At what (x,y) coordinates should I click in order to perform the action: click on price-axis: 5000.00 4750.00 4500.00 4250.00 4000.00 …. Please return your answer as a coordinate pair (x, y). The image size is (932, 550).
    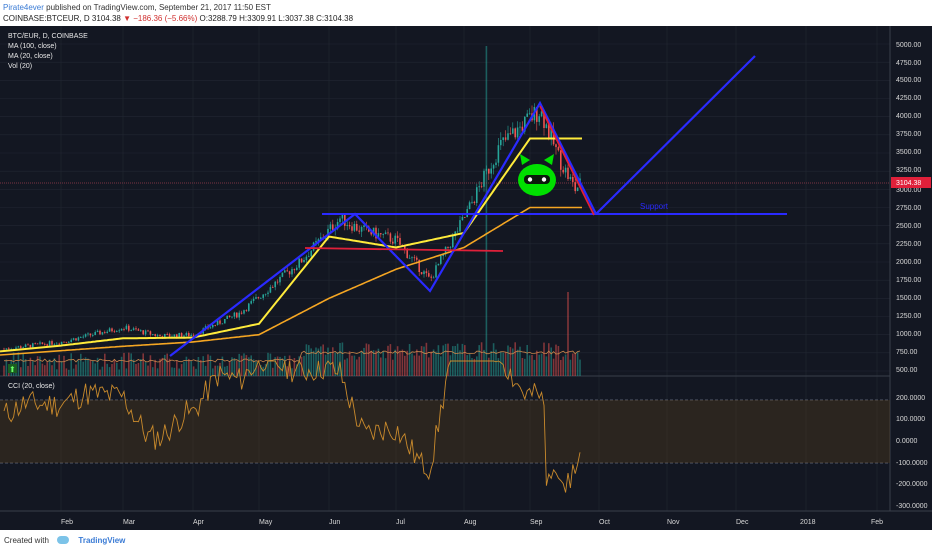
    Looking at the image, I should click on (908, 208).